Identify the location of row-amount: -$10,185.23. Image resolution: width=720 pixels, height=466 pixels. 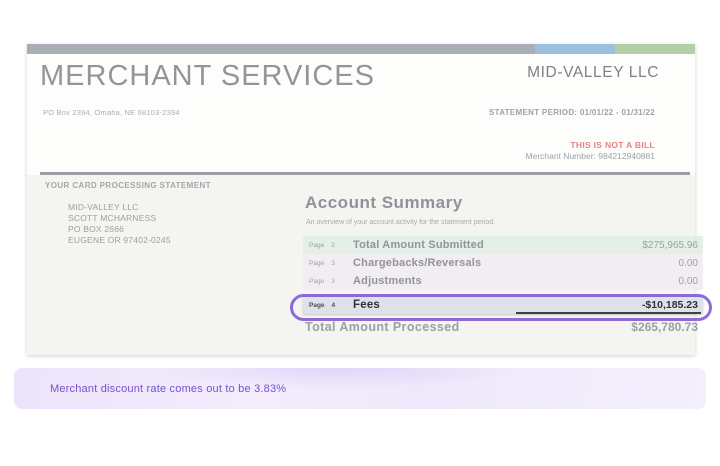
(669, 305).